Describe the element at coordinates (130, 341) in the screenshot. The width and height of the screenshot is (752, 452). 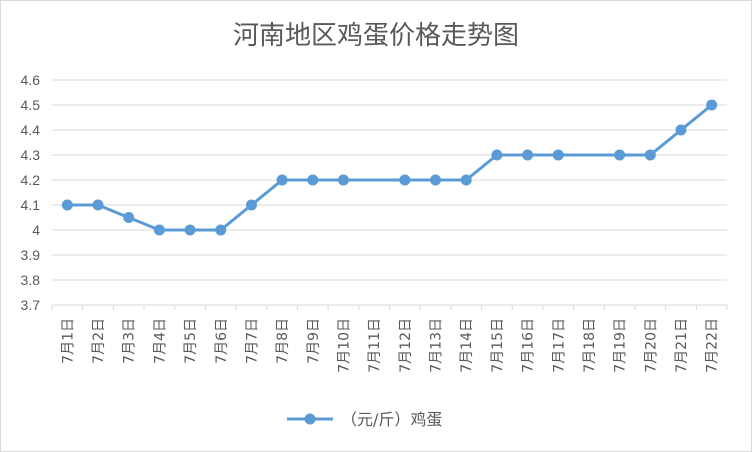
I see `x-tick-label: 7月3日` at that location.